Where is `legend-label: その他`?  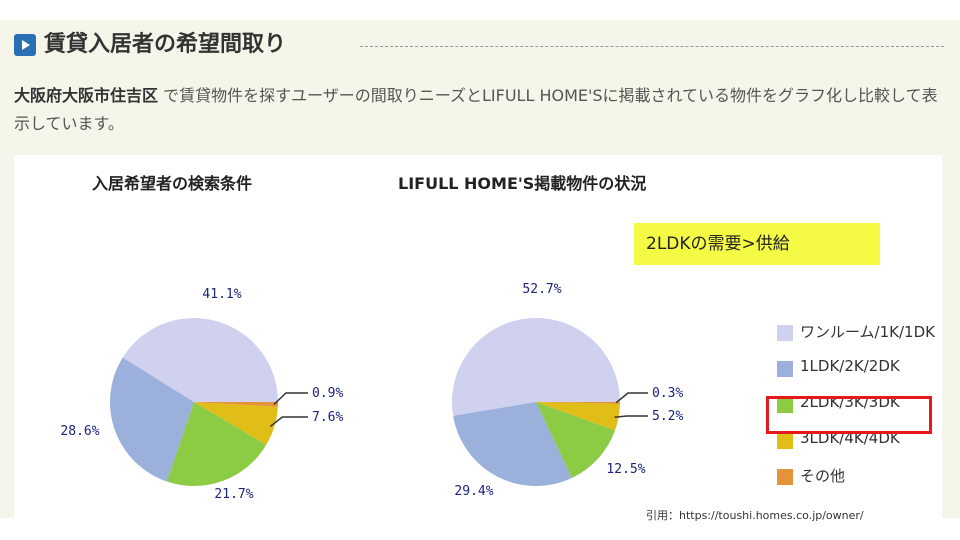 legend-label: その他 is located at coordinates (823, 476).